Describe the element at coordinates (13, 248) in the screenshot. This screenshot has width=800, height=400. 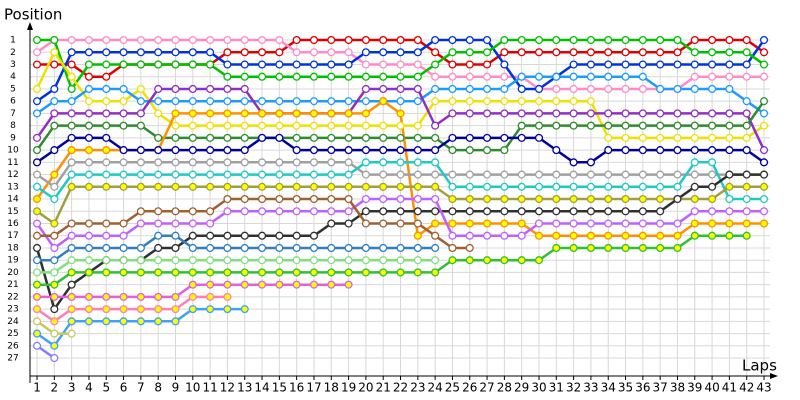
I see `y-tick-label: 18` at that location.